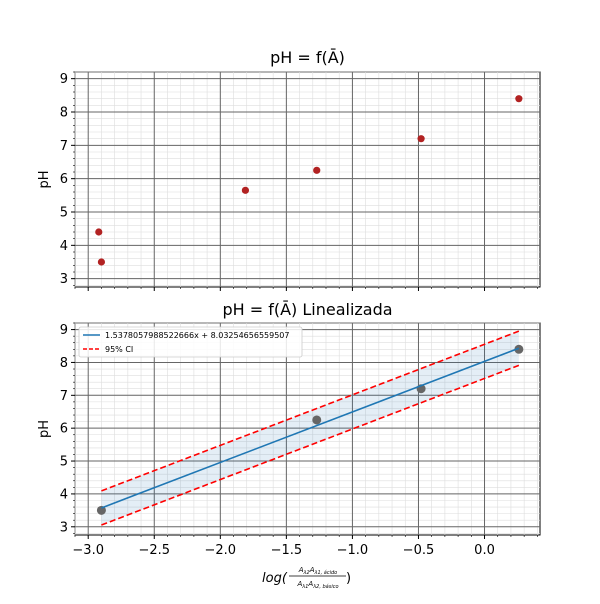 Image resolution: width=600 pixels, height=604 pixels. Describe the element at coordinates (221, 550) in the screenshot. I see `x-tick-label: −2.0` at that location.